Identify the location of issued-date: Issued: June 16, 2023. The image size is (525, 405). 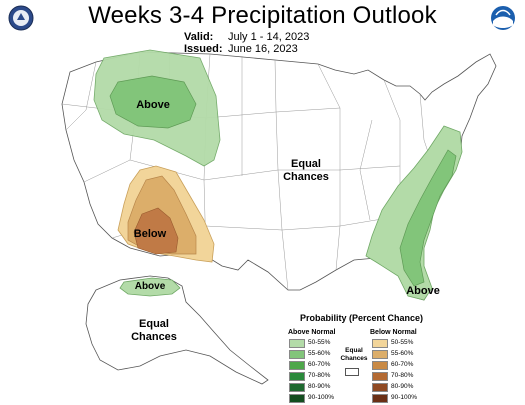
(241, 49).